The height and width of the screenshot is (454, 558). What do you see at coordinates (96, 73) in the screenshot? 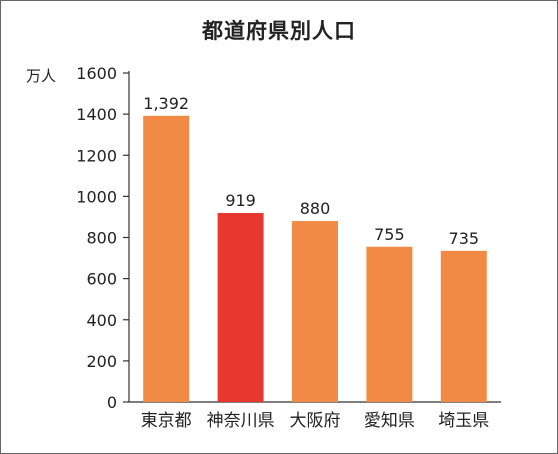
I see `y-tick-label-8: 1600` at bounding box center [96, 73].